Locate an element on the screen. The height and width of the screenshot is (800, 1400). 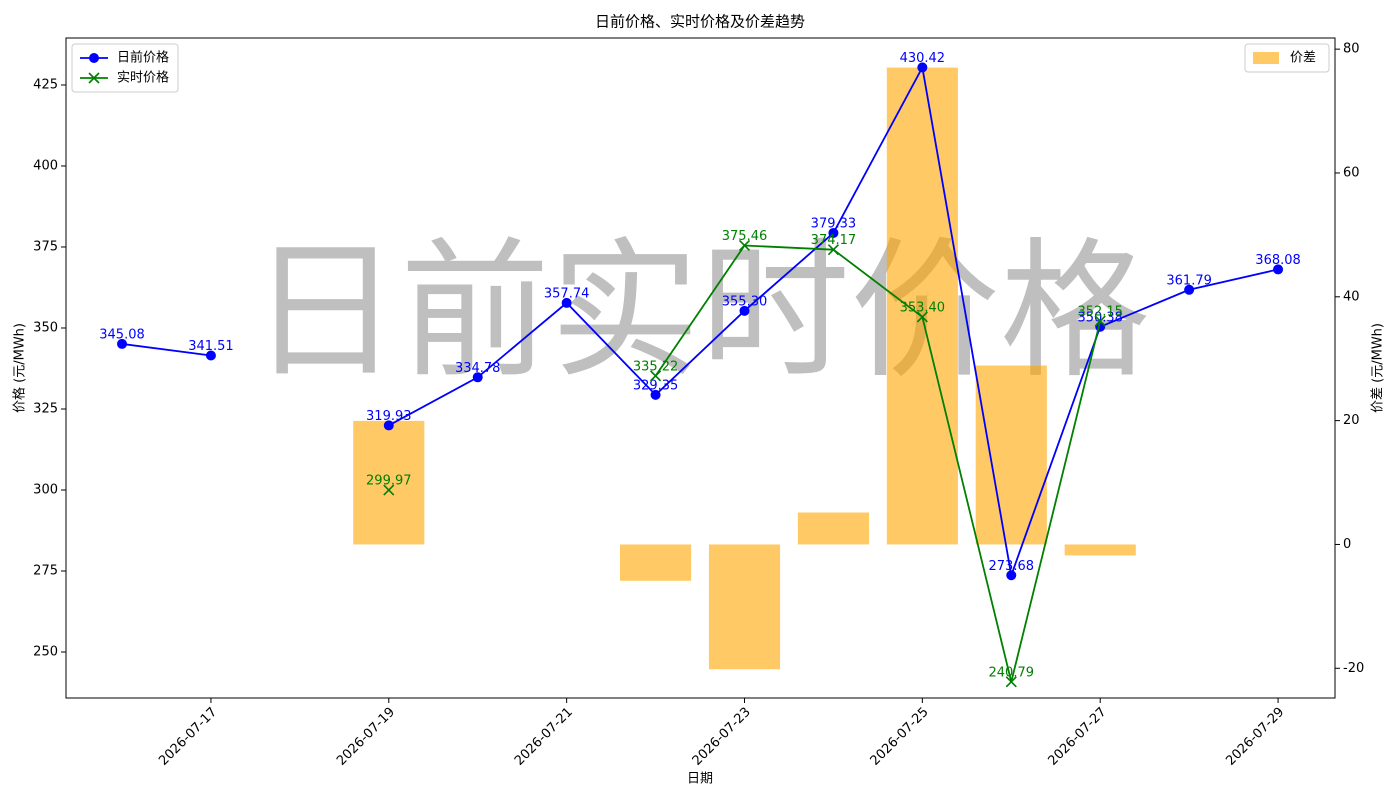
data-label: 352.15 is located at coordinates (1100, 312).